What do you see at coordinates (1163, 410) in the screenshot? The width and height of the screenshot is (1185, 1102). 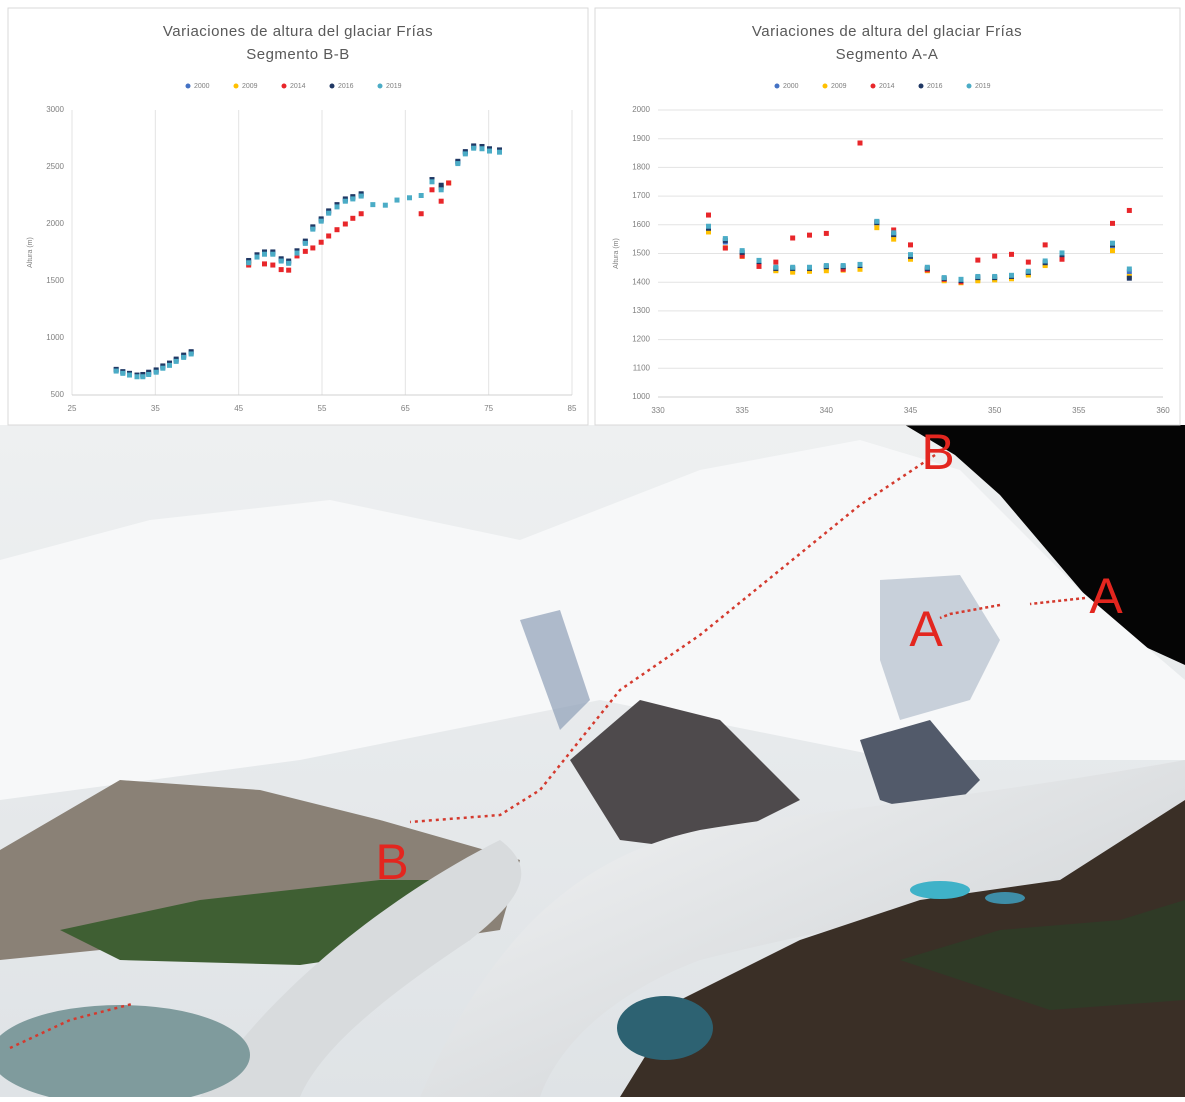 I see `x-tick-label: 360` at bounding box center [1163, 410].